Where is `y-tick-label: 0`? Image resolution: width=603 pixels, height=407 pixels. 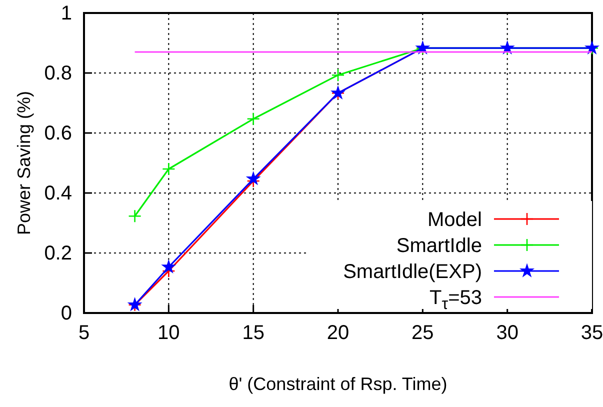
y-tick-label: 0 is located at coordinates (66, 313).